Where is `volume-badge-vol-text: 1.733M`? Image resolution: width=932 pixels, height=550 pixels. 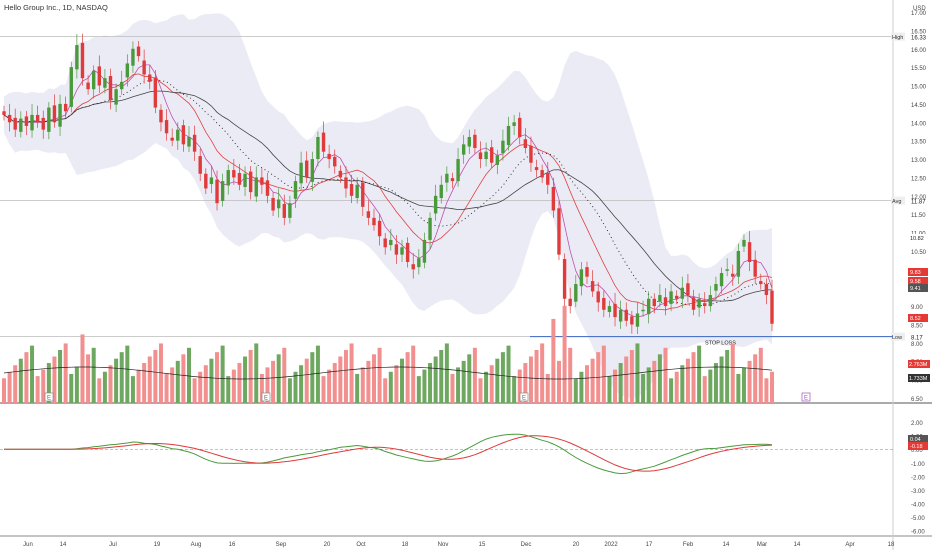 volume-badge-vol-text: 1.733M is located at coordinates (918, 379).